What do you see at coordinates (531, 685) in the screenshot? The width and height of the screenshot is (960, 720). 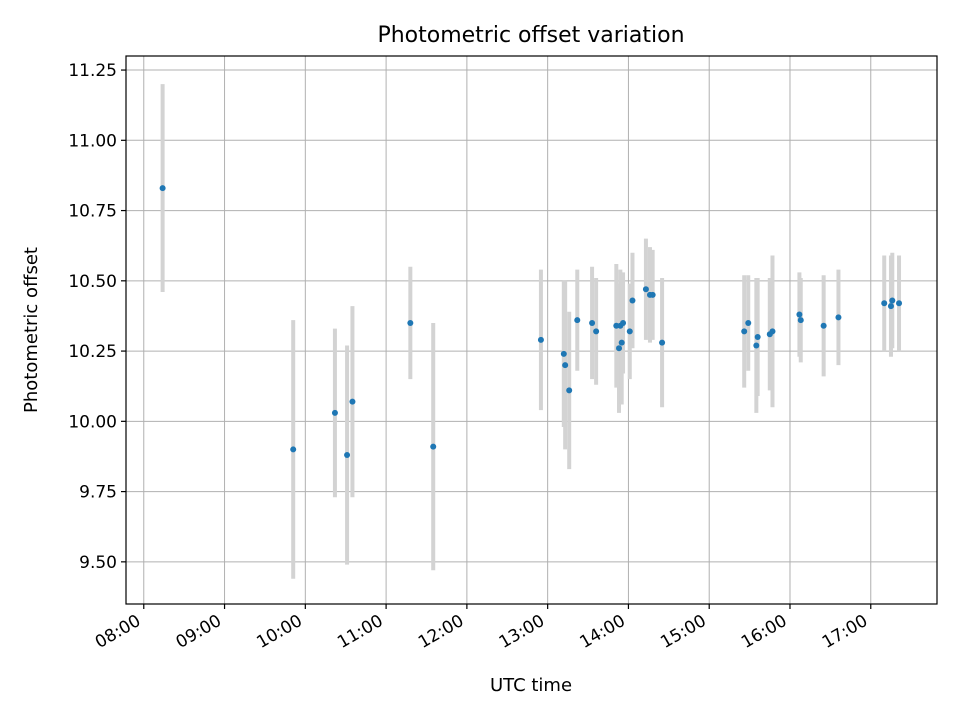 I see `x-axis-label: UTC time` at bounding box center [531, 685].